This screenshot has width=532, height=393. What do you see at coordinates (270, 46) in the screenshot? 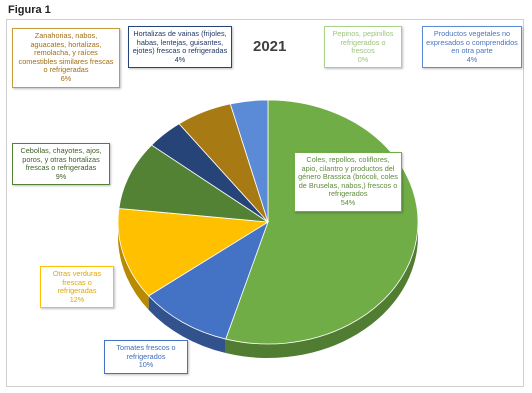
I see `chart-title: 2021` at bounding box center [270, 46].